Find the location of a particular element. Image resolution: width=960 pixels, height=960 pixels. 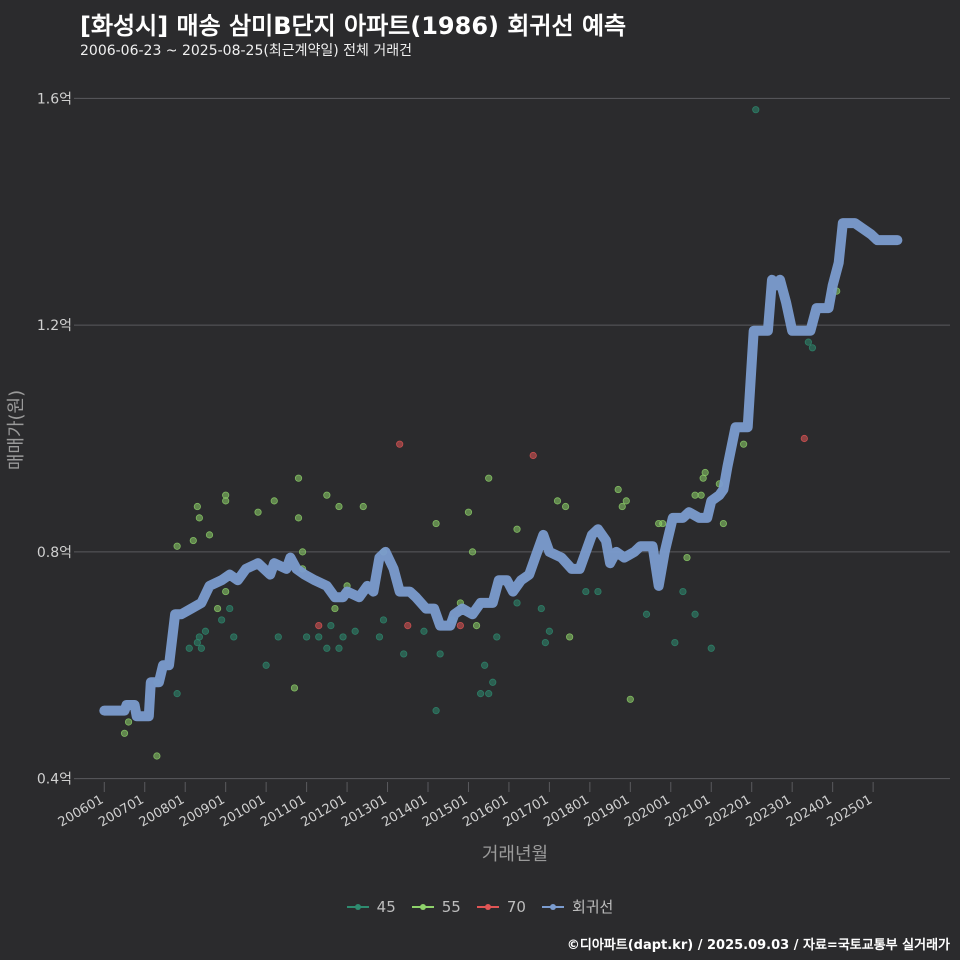

legend-item-55: 55 is located at coordinates (436, 906).